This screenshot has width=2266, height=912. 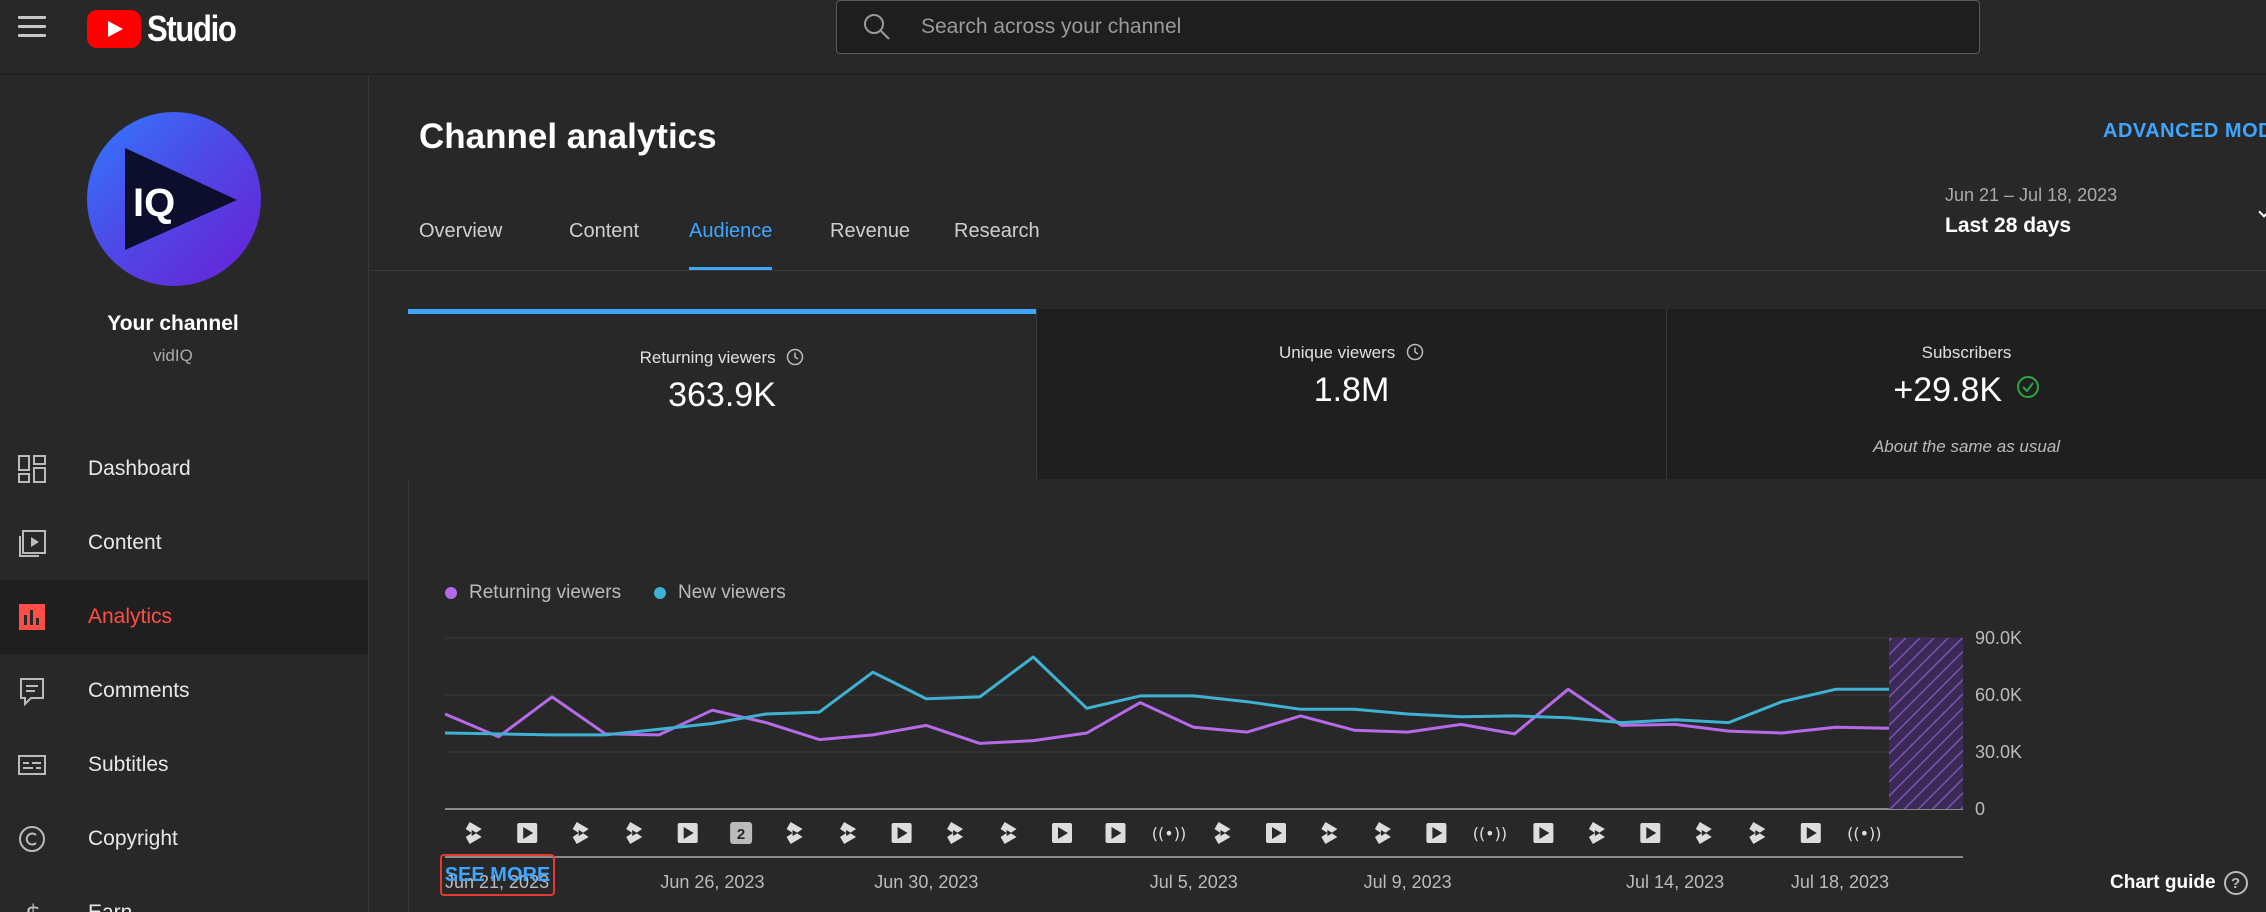 I want to click on chevron-down-icon, so click(x=2262, y=212).